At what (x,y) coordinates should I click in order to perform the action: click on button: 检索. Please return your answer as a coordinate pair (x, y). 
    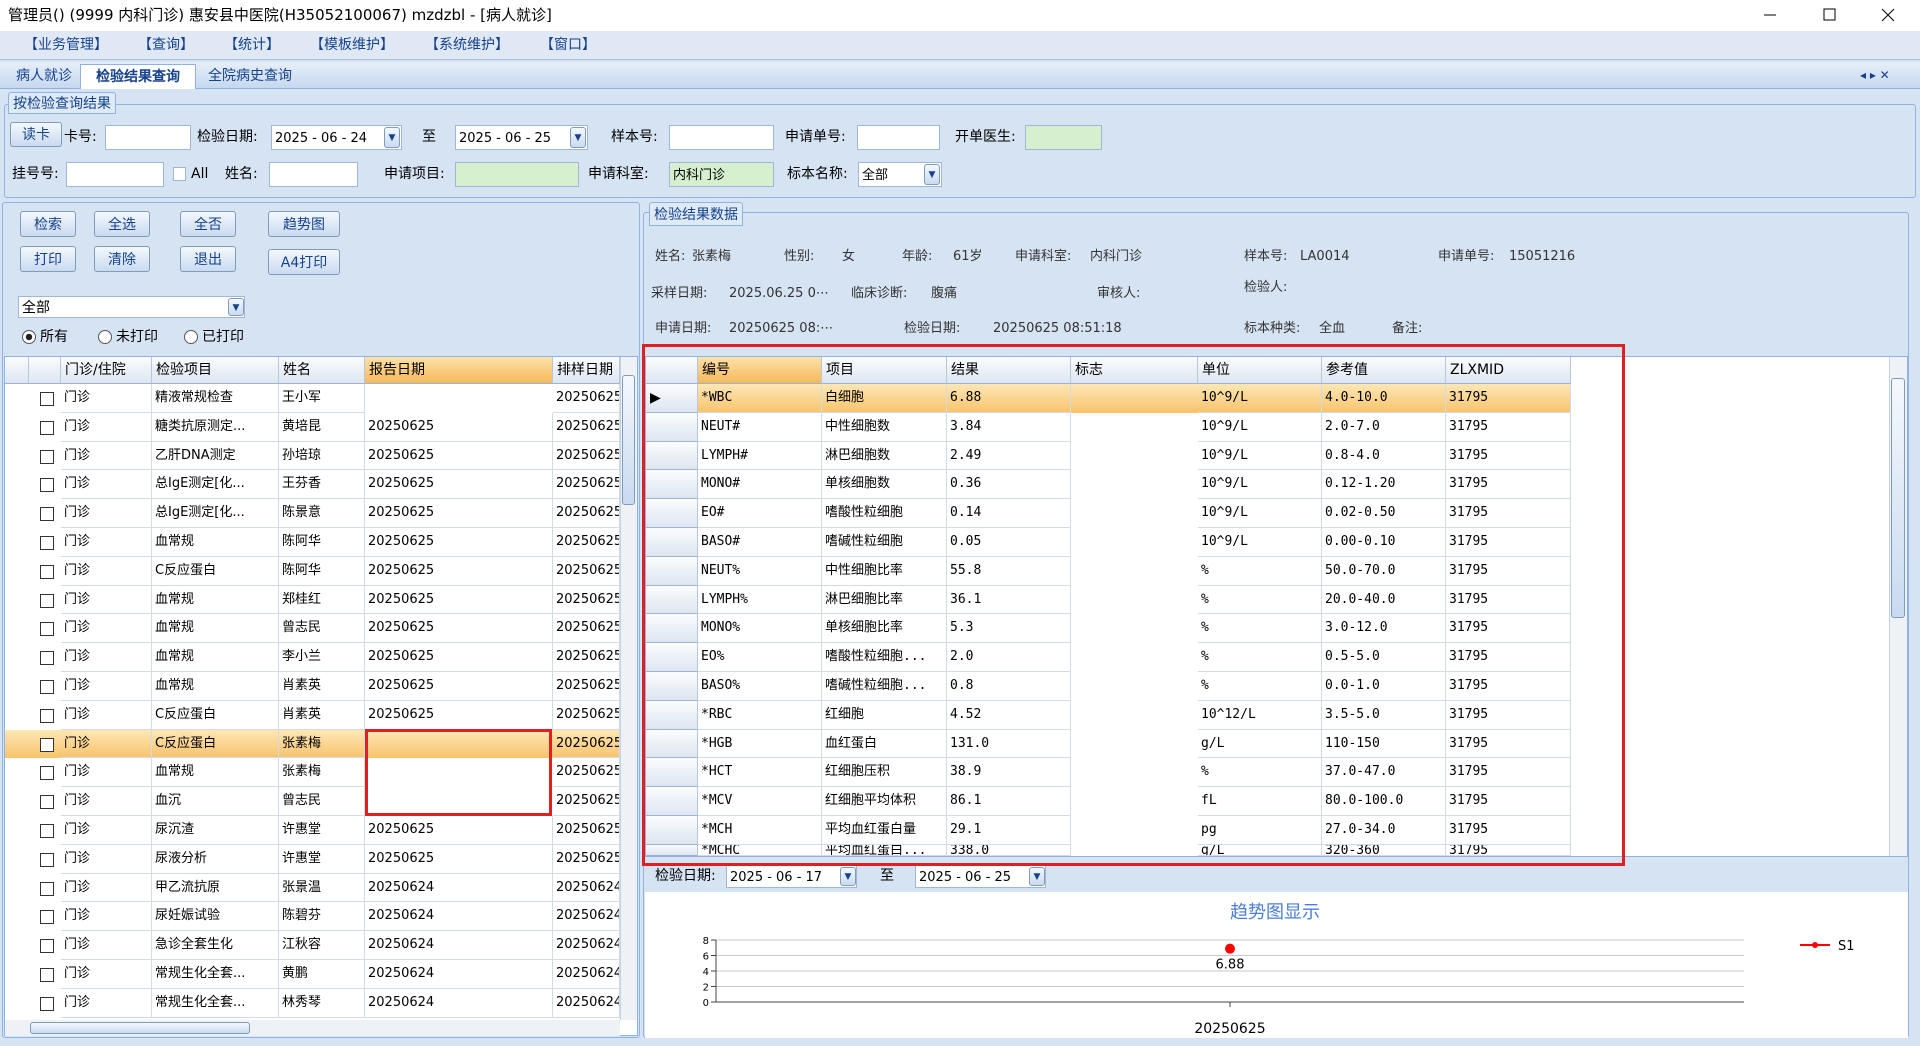
    Looking at the image, I should click on (48, 224).